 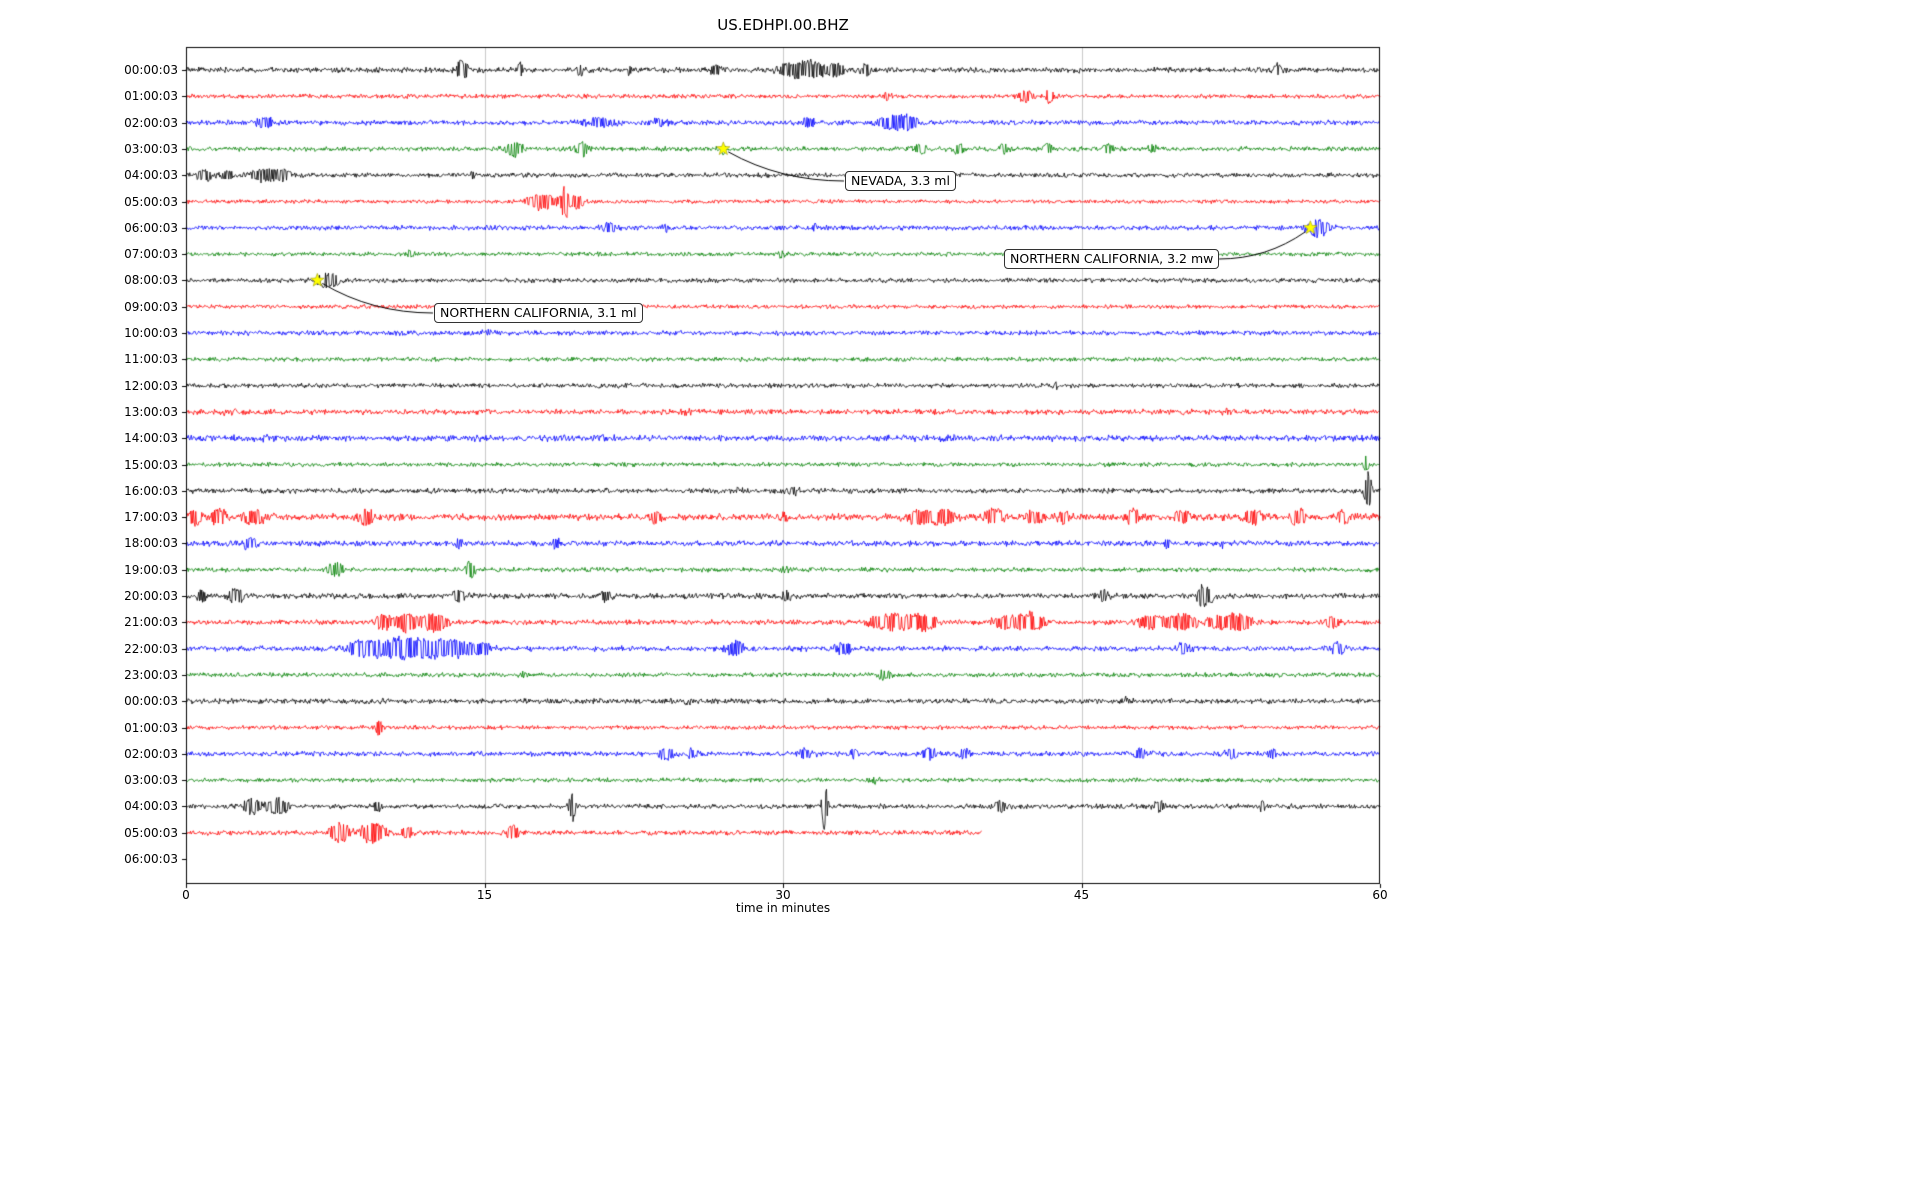 What do you see at coordinates (1081, 895) in the screenshot?
I see `x-tick-label: 45` at bounding box center [1081, 895].